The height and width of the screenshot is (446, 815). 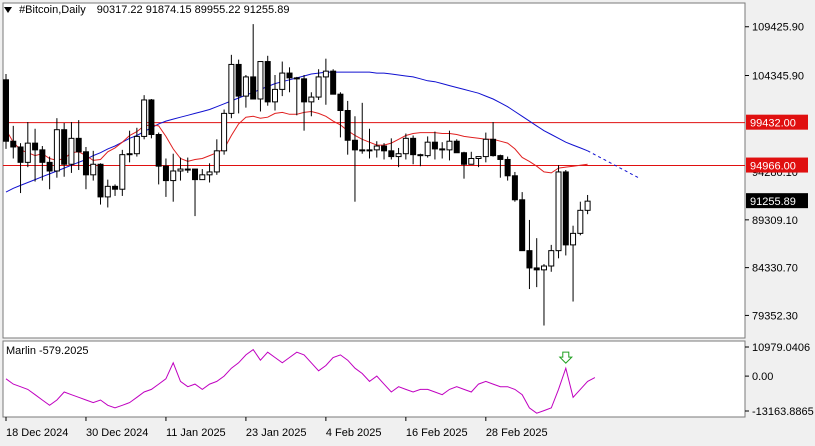 What do you see at coordinates (37, 433) in the screenshot?
I see `time-tick-label: 18 Dec 2024` at bounding box center [37, 433].